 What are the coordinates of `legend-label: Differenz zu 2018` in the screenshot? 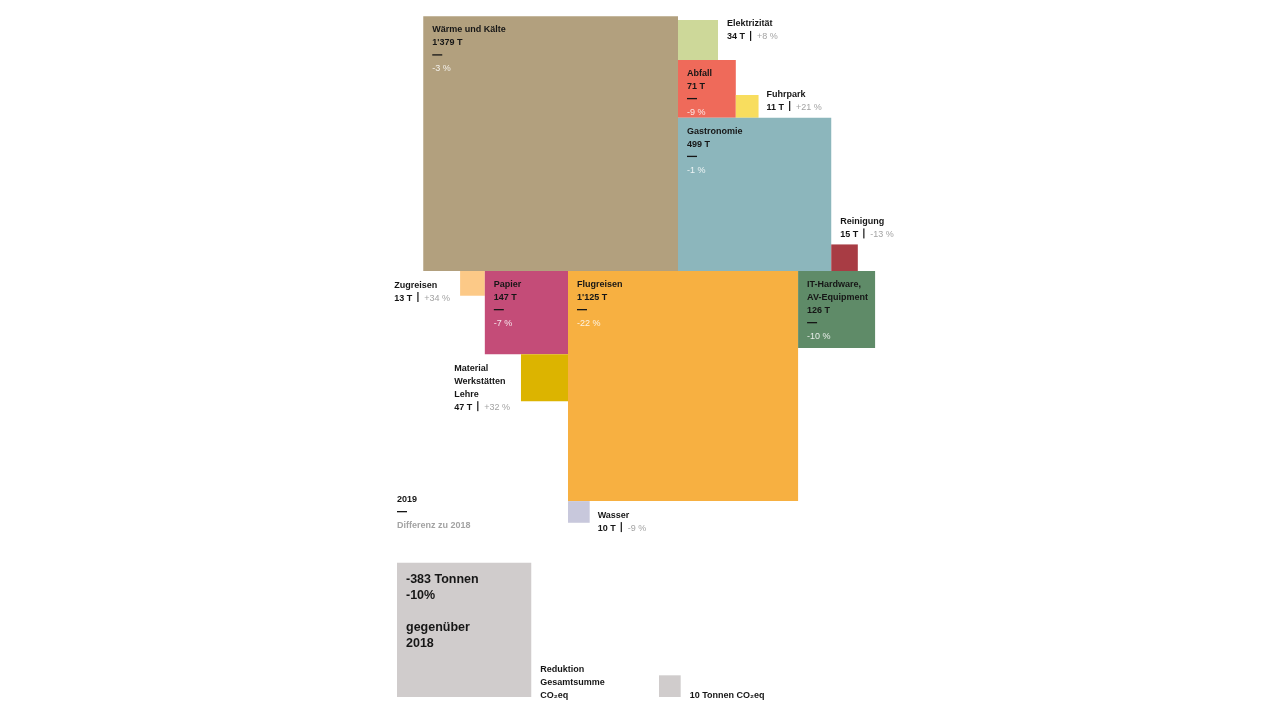 It's located at (434, 524).